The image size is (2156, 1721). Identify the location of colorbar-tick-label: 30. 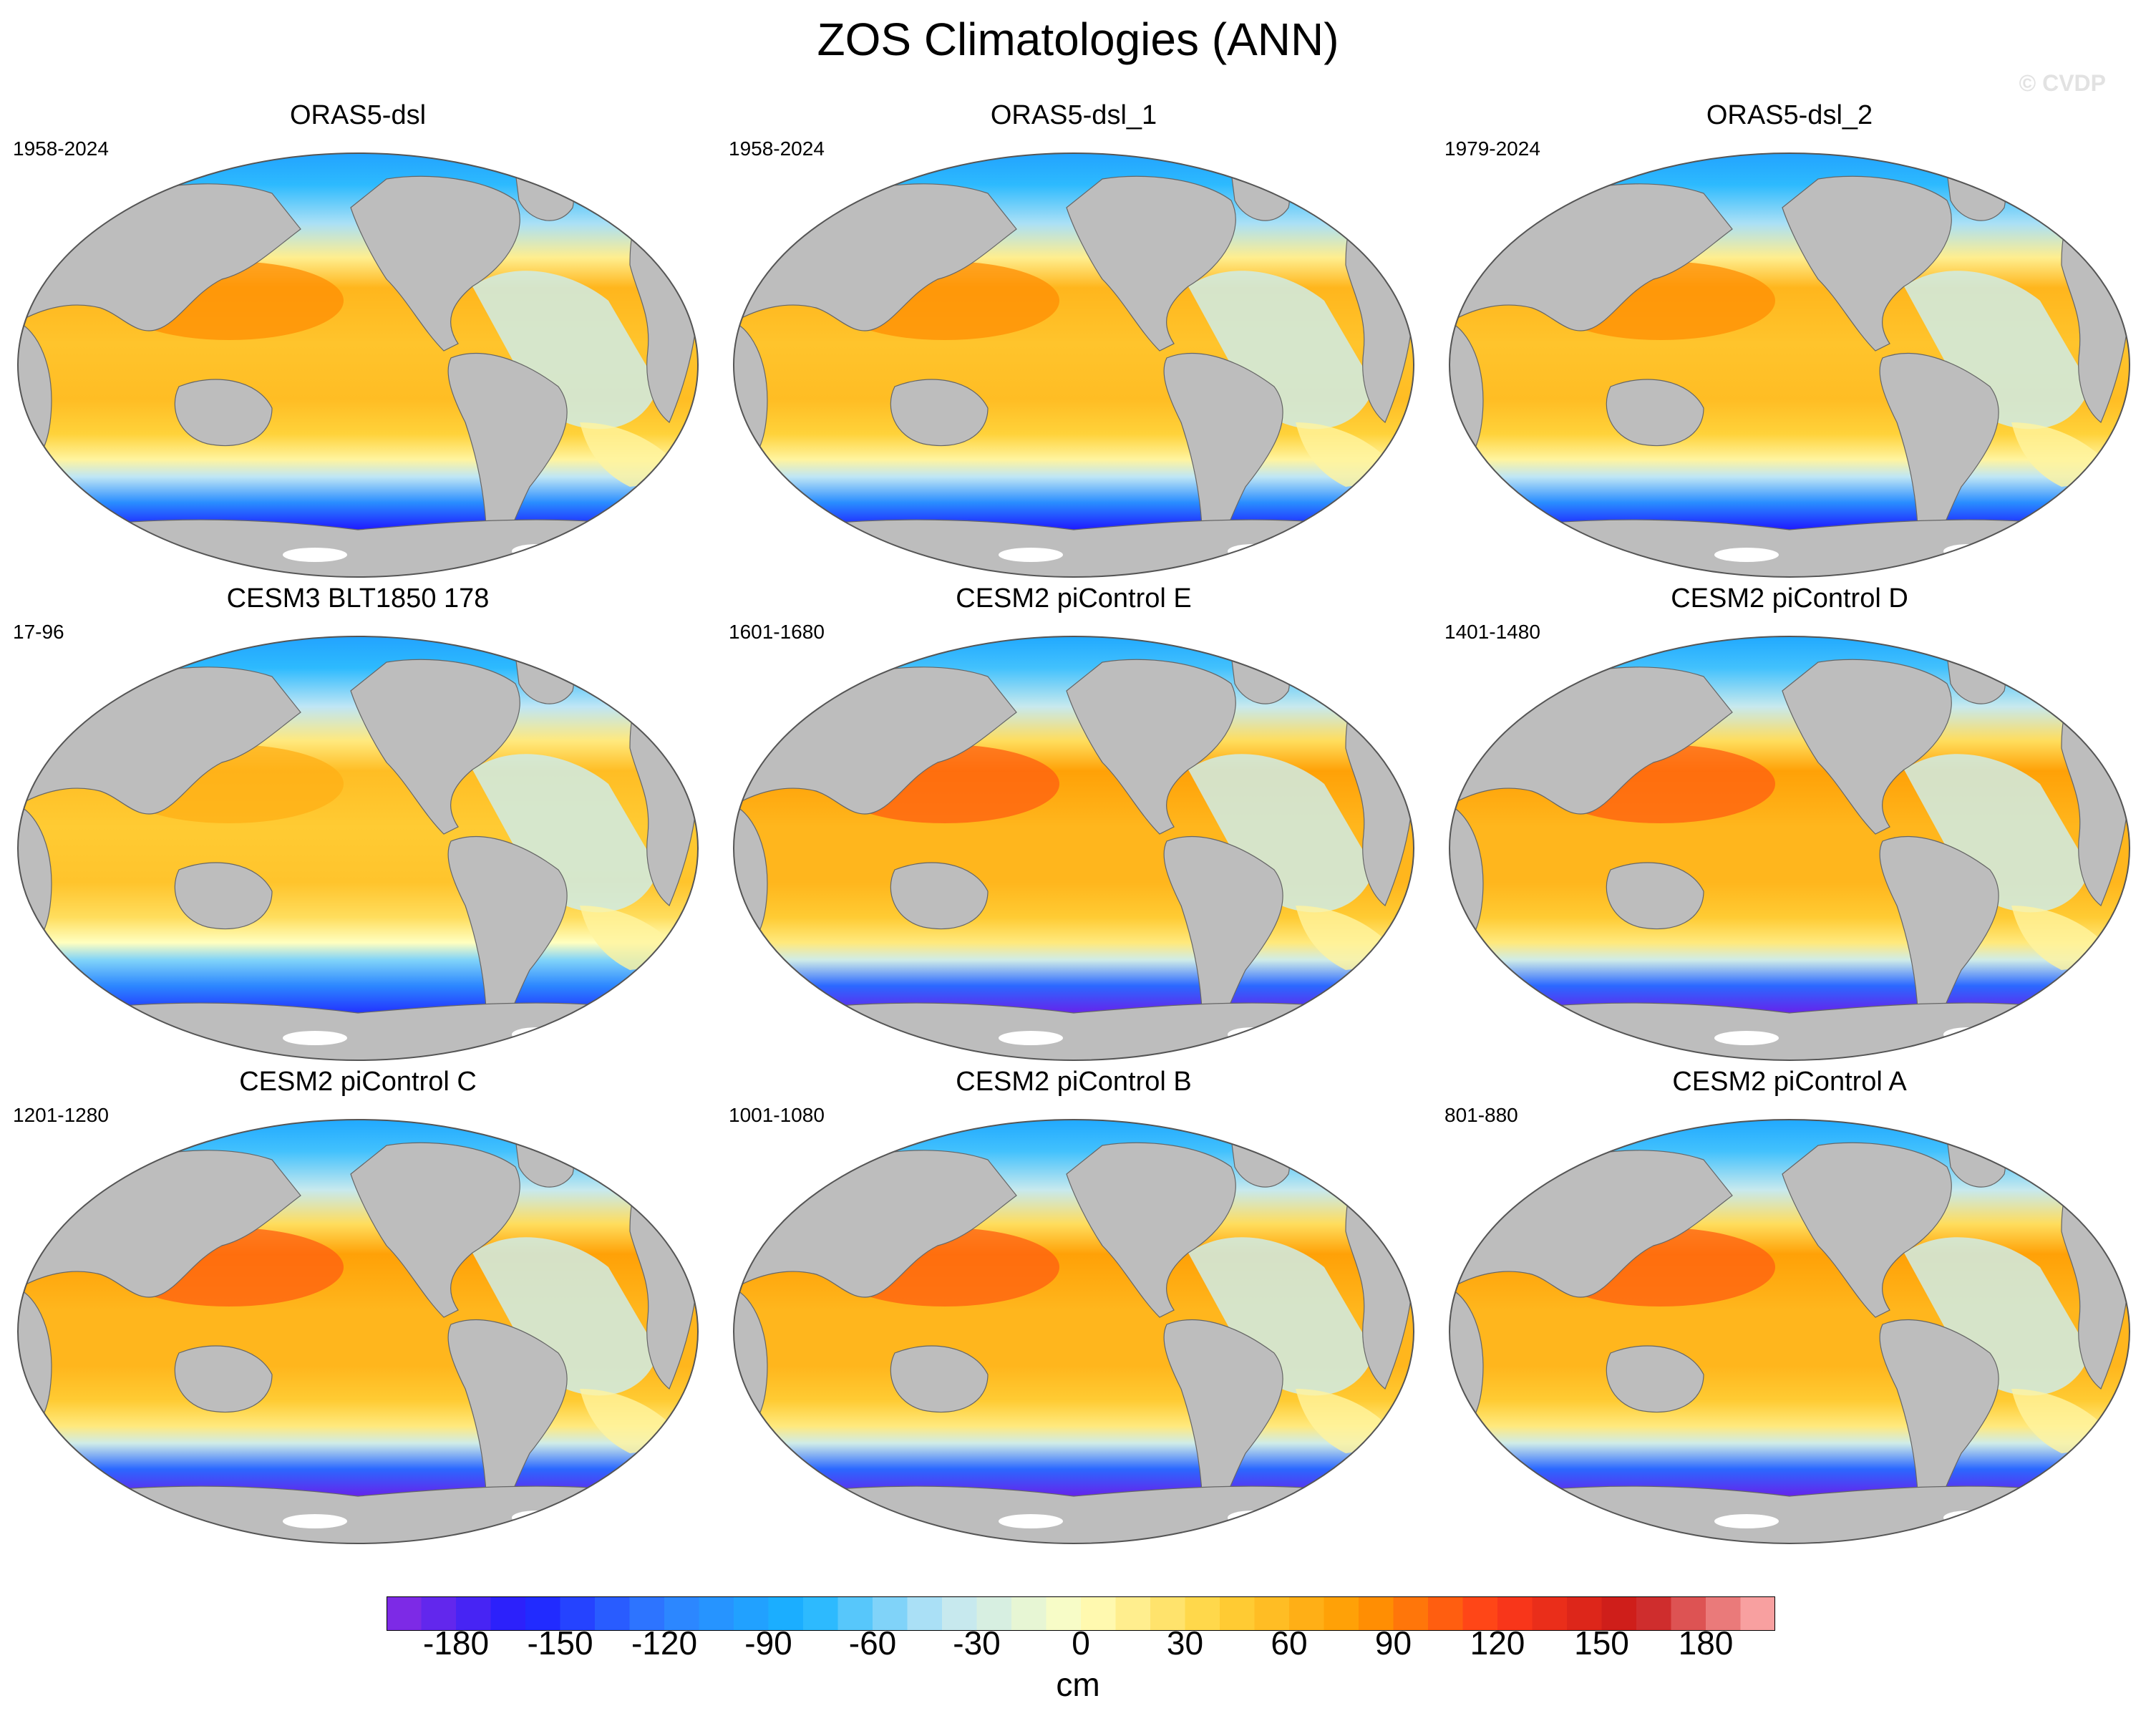
(1185, 1643).